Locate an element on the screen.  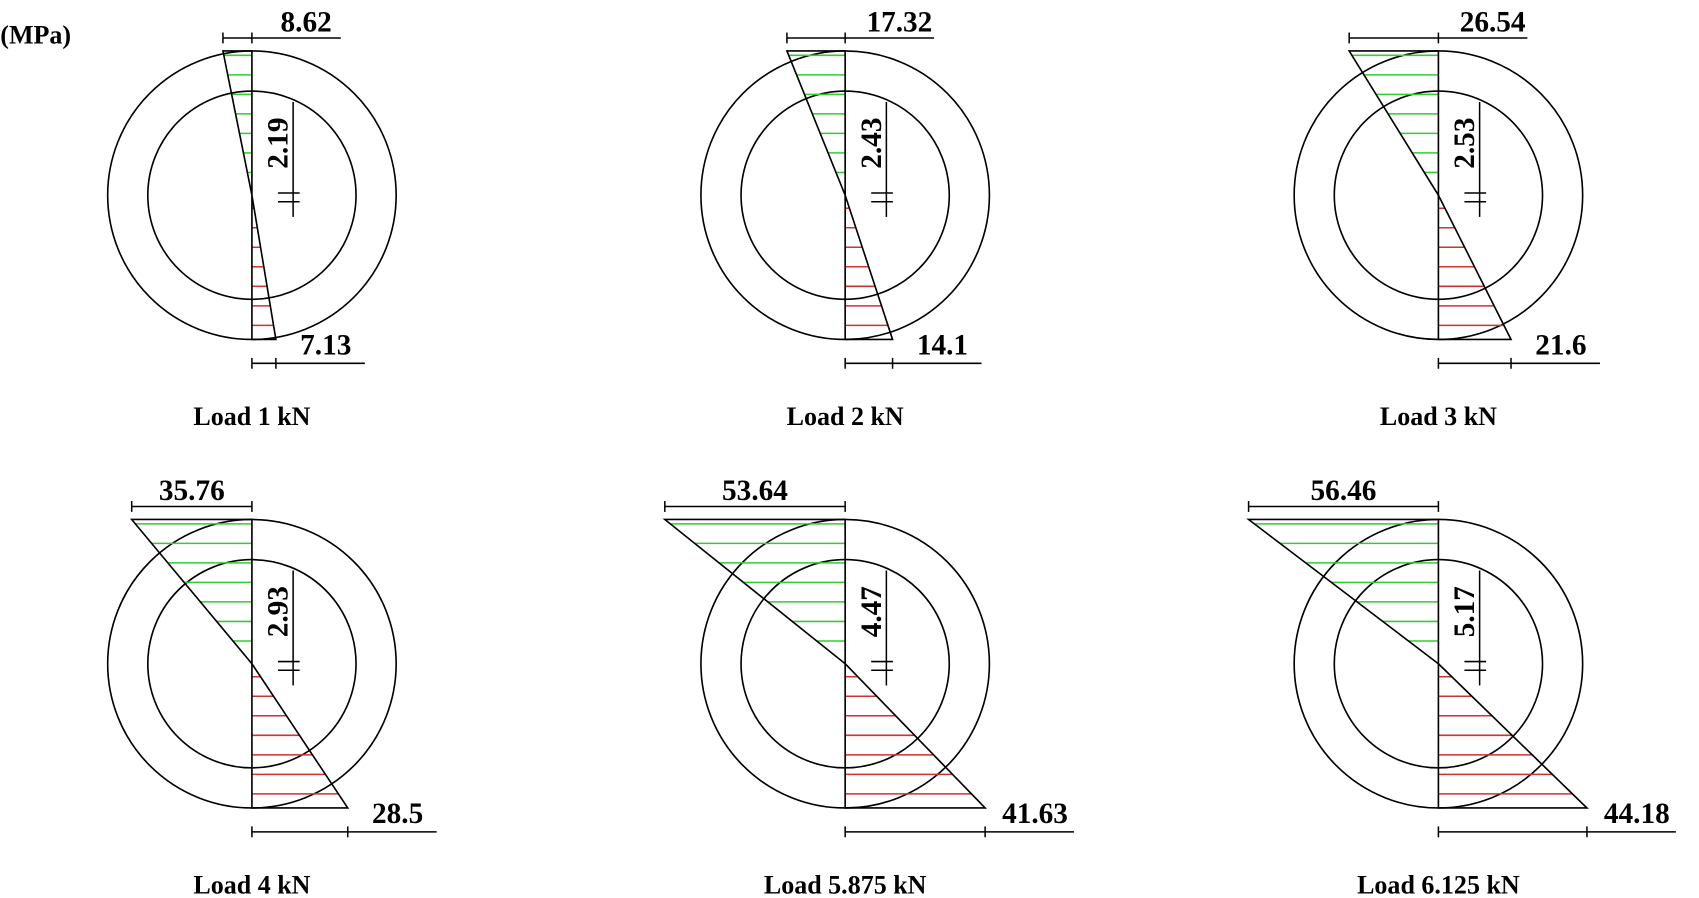
bottom-stress-value: 44.18 is located at coordinates (1637, 814).